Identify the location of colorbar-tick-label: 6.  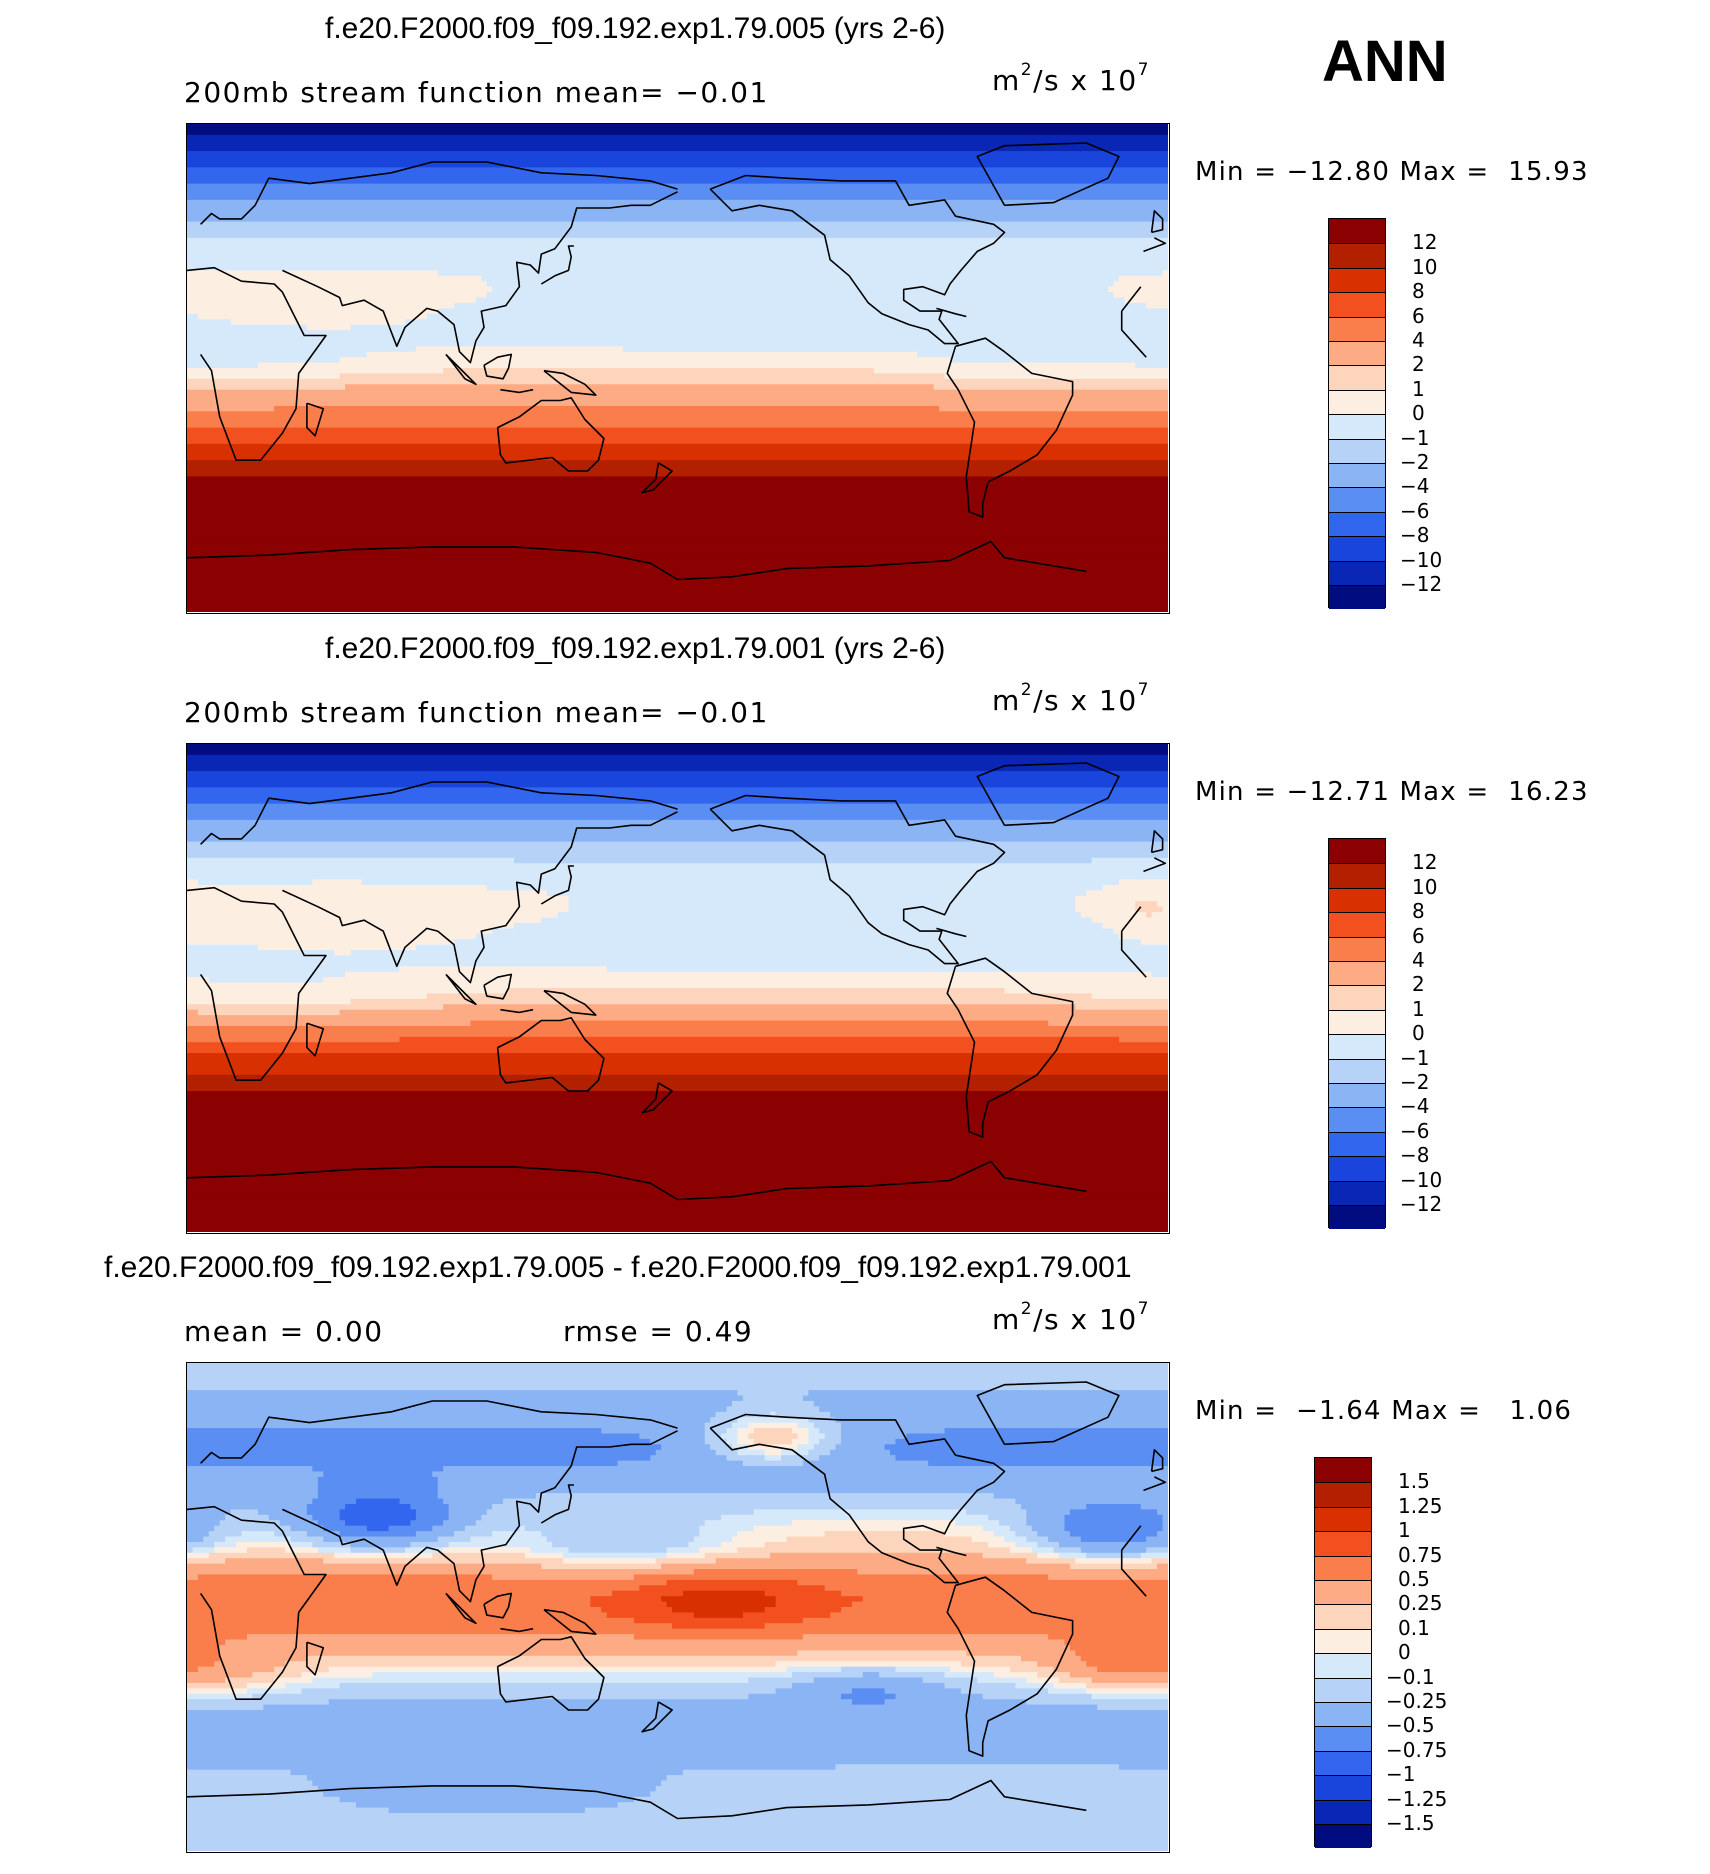
(1418, 935).